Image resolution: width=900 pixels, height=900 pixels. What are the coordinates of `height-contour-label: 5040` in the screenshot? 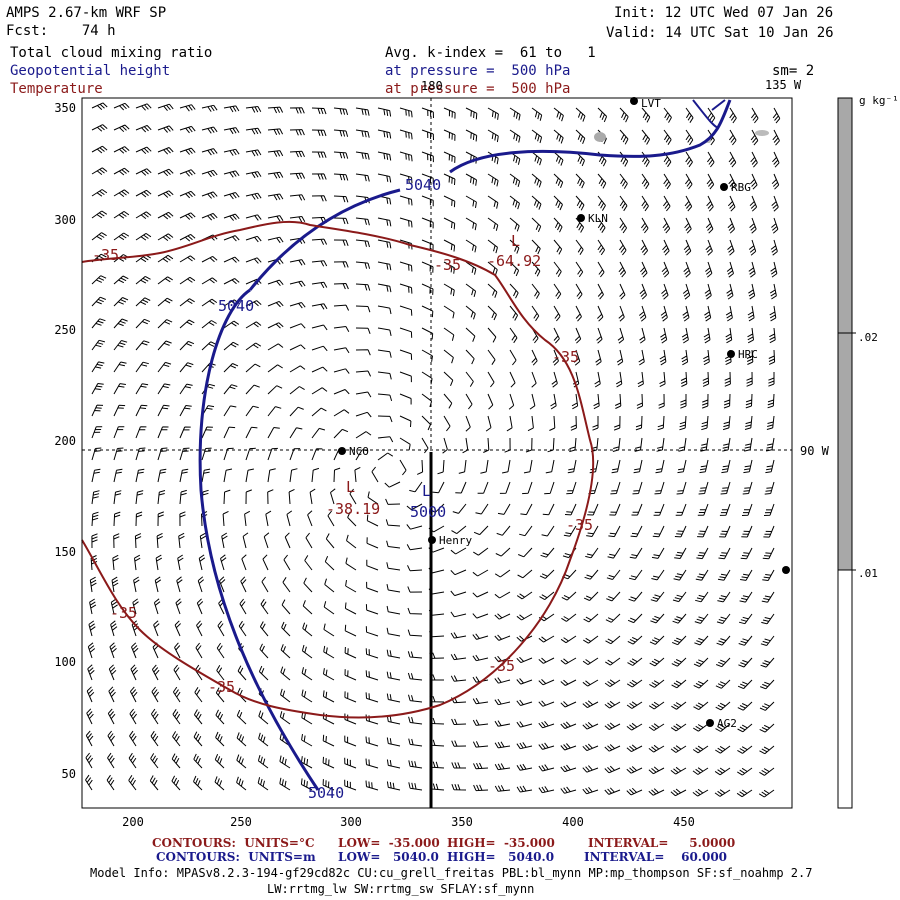 It's located at (236, 306).